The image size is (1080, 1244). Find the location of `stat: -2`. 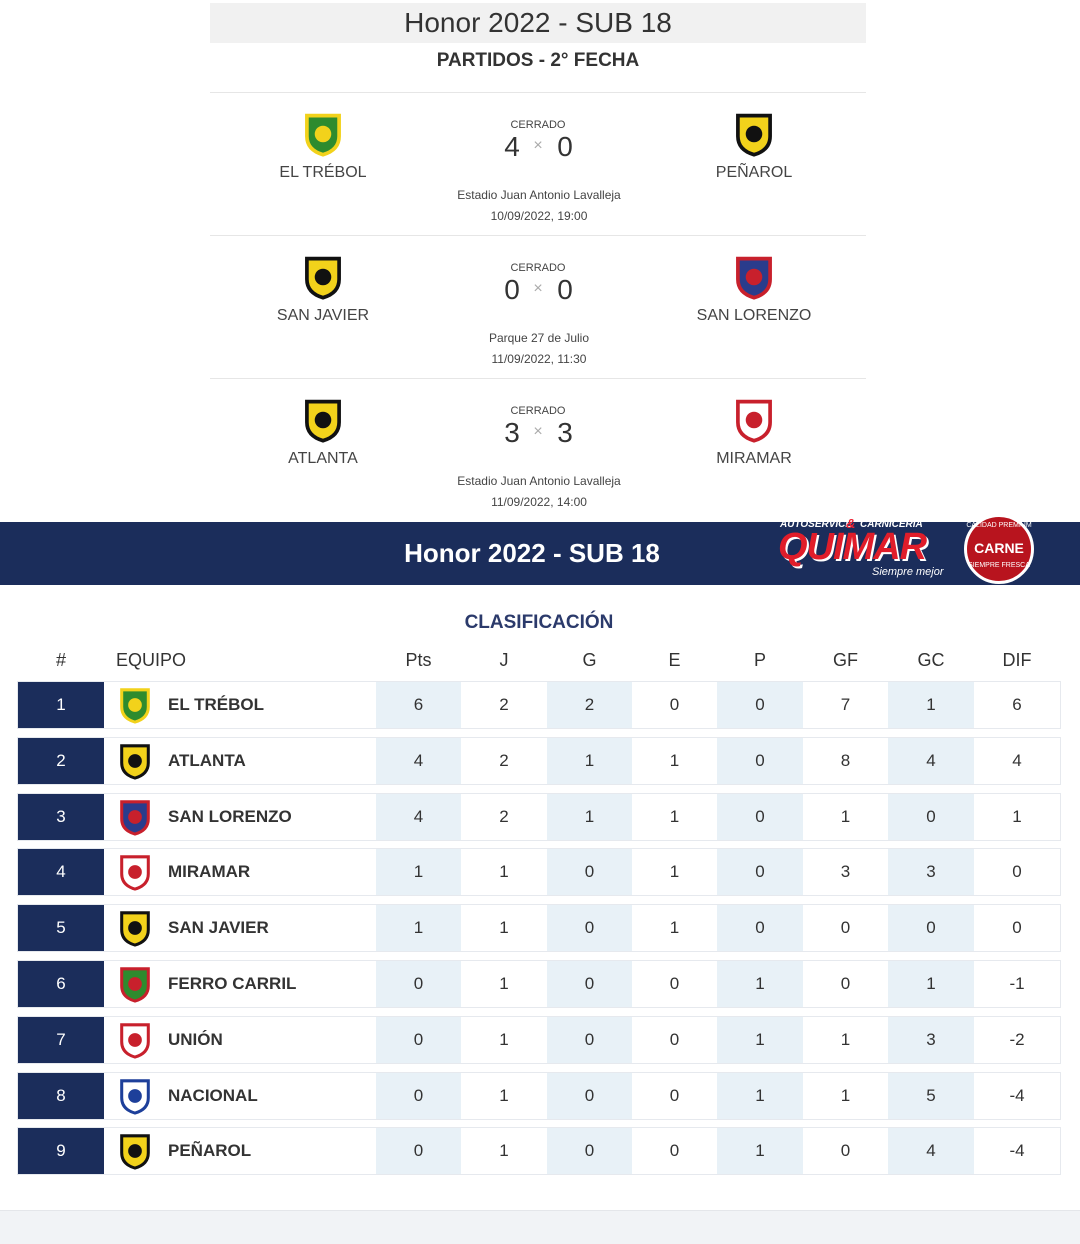

stat: -2 is located at coordinates (1017, 1039).